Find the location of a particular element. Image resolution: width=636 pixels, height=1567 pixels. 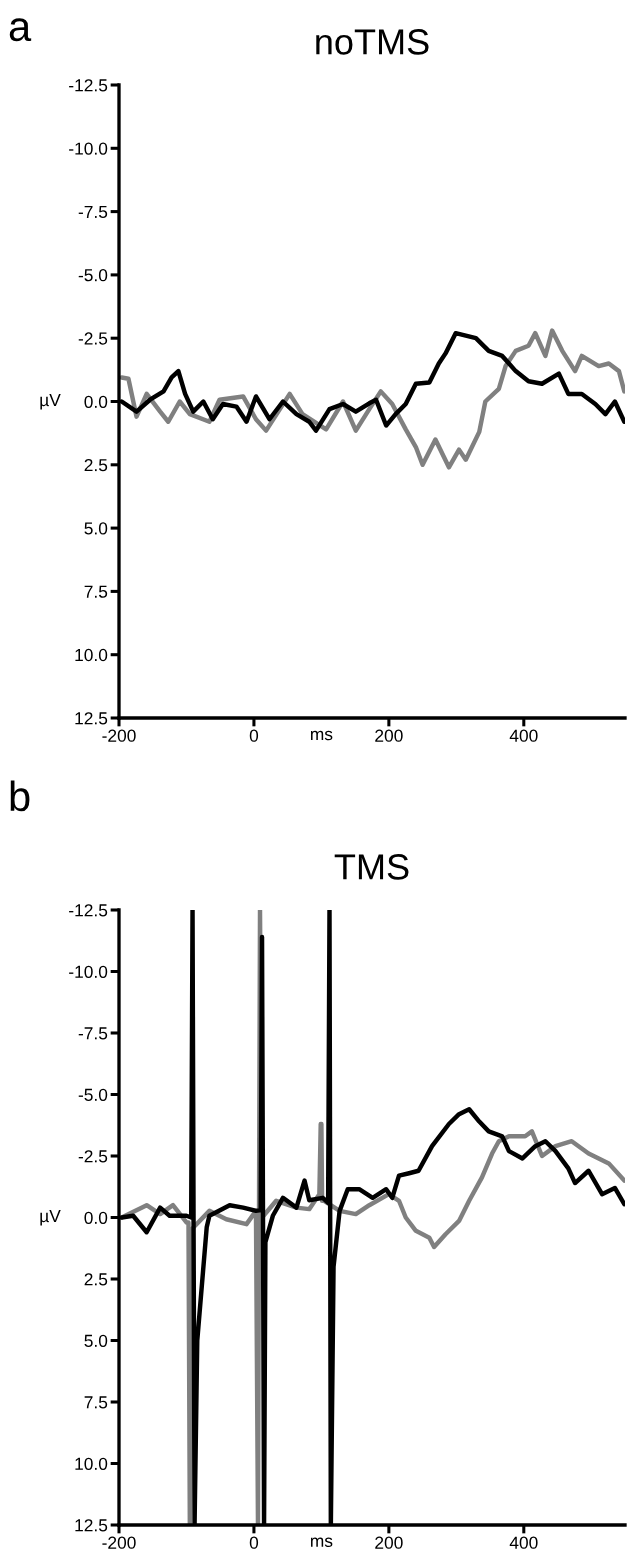

chart-title: TMS is located at coordinates (371, 867).